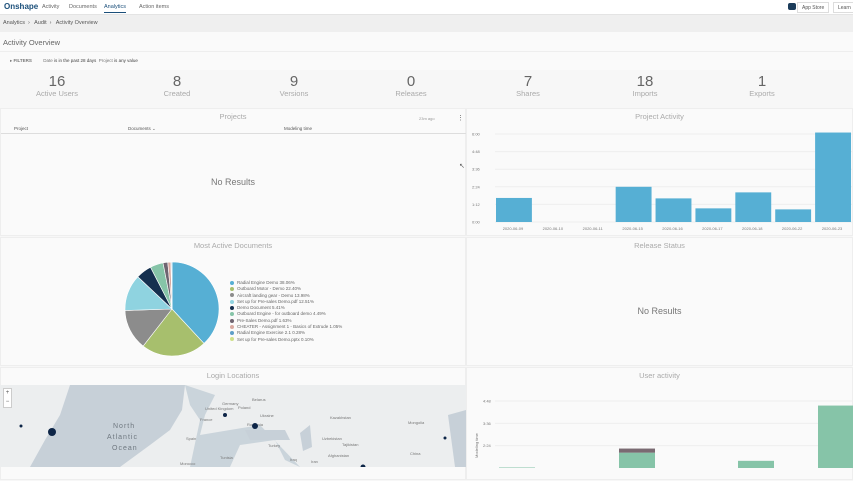 The width and height of the screenshot is (853, 481). I want to click on legend-label: Demo Document 5.41%, so click(261, 307).